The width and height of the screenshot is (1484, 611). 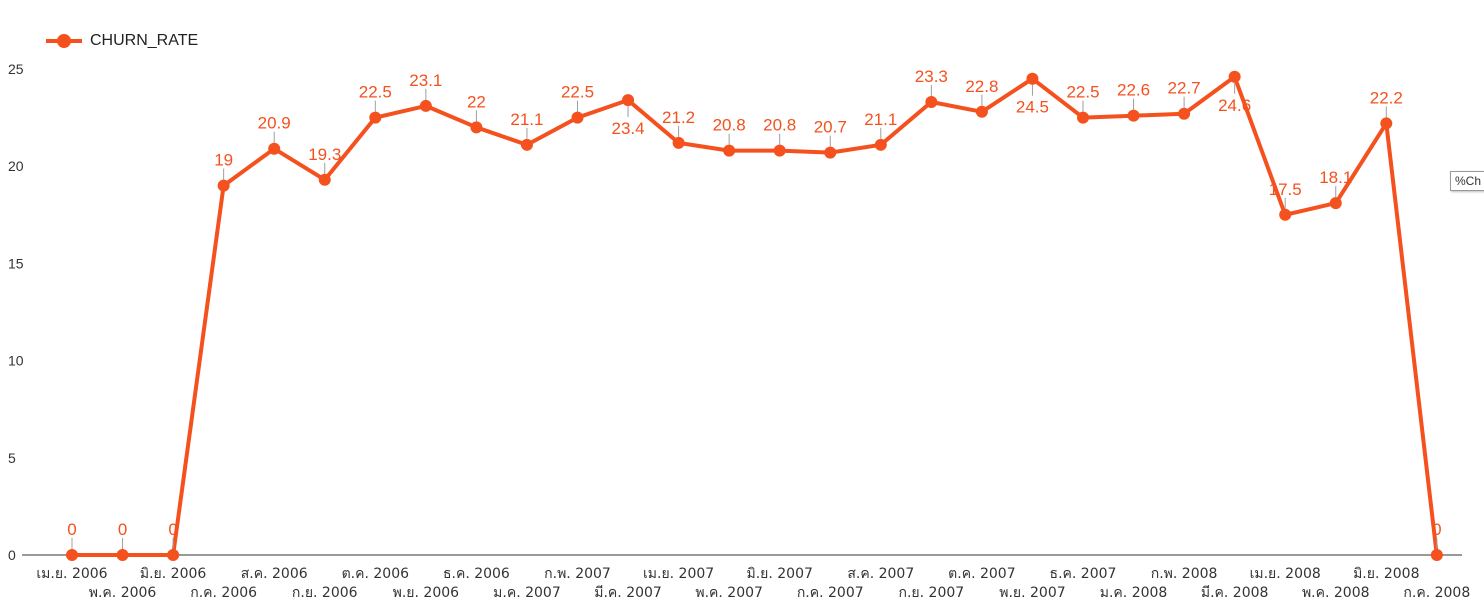 I want to click on legend: CHURN_RATE, so click(x=122, y=41).